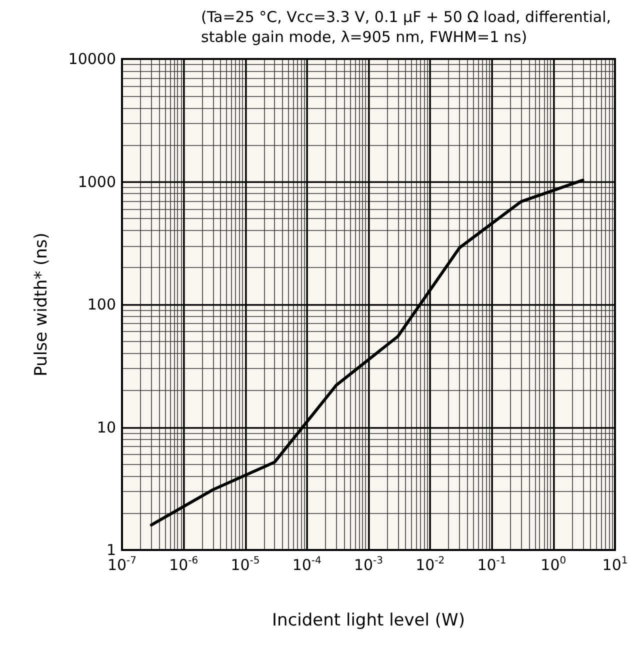 This screenshot has width=642, height=648. Describe the element at coordinates (97, 181) in the screenshot. I see `y-tick-label: 1000` at that location.